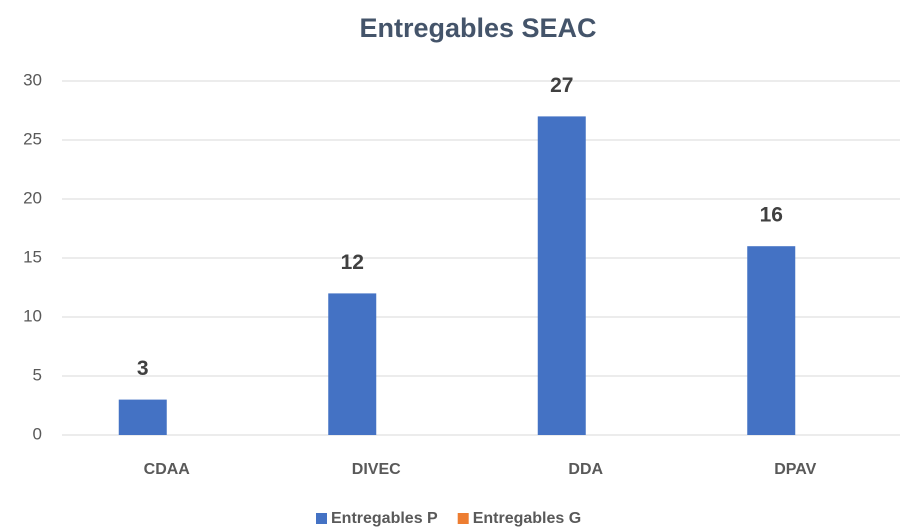  What do you see at coordinates (167, 469) in the screenshot?
I see `x-tick-label: CDAA` at bounding box center [167, 469].